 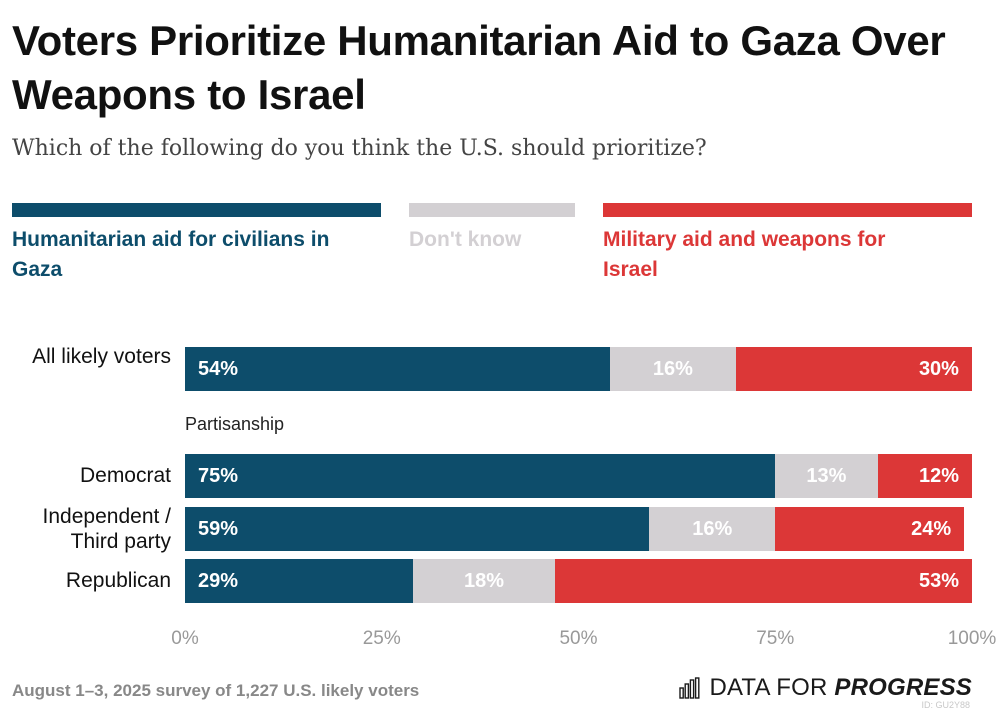 I want to click on x-tick-label: 25%, so click(x=381, y=638).